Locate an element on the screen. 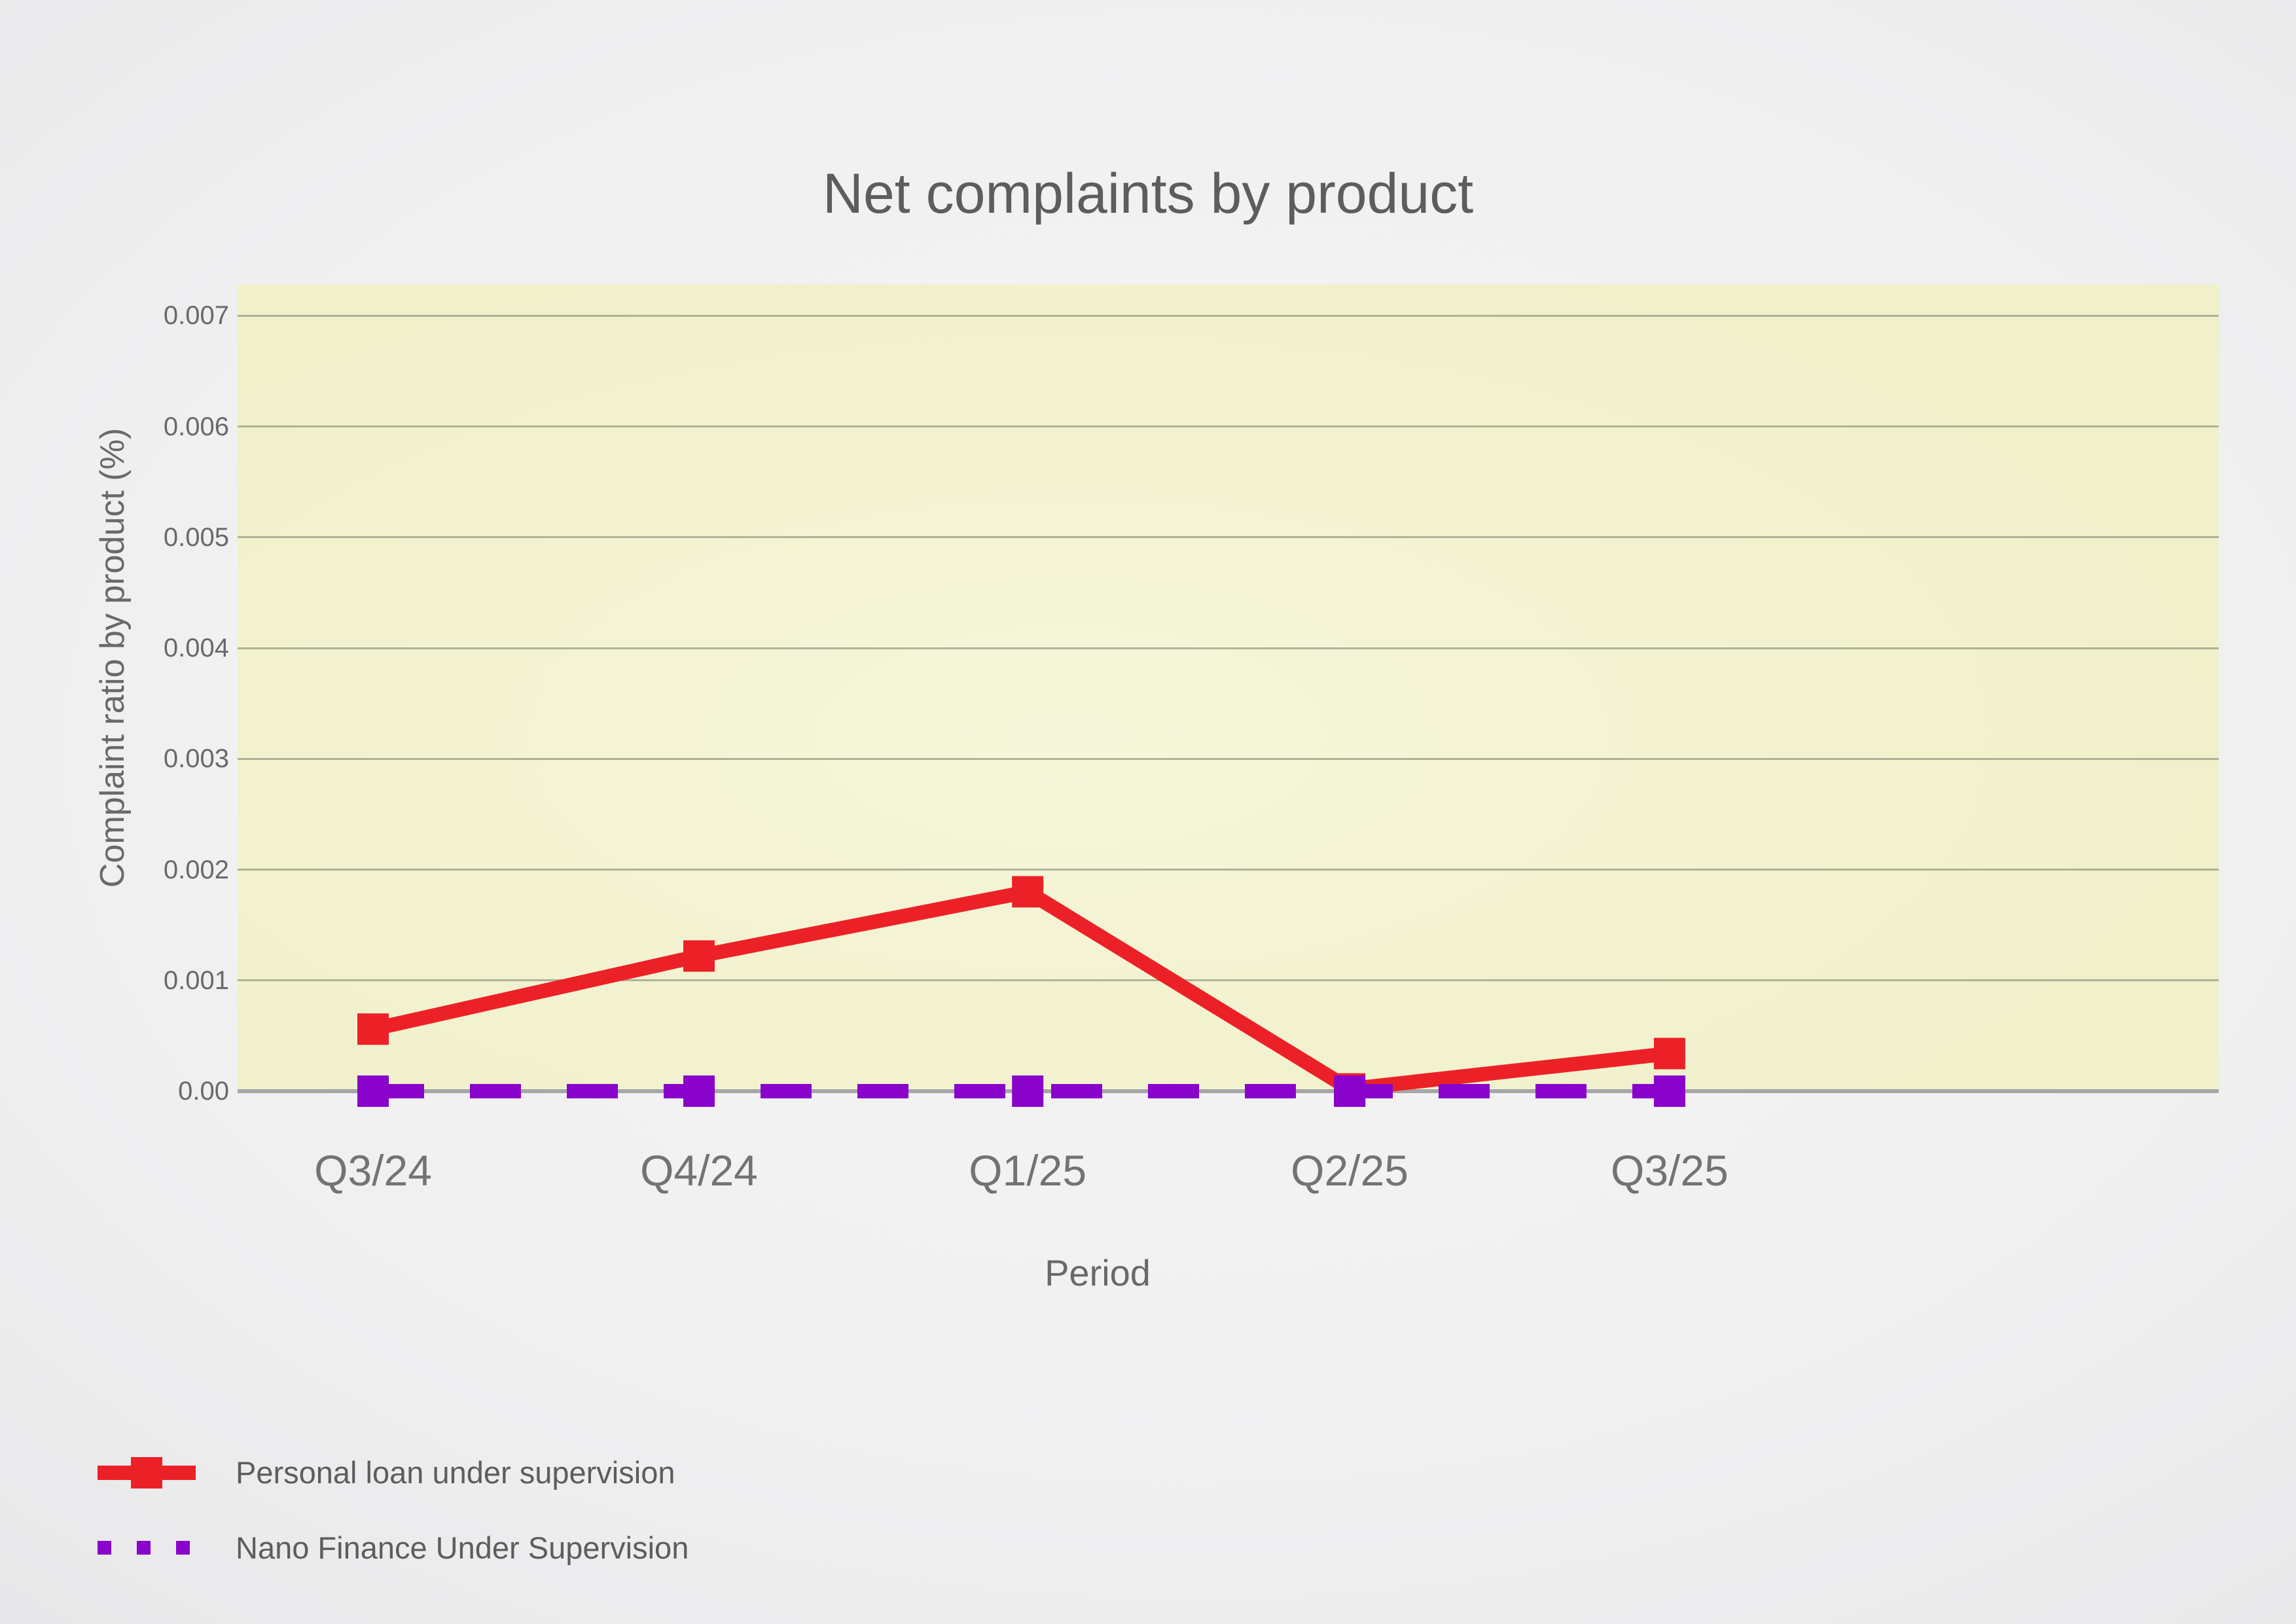 The image size is (2296, 1624). series-svg is located at coordinates (1021, 991).